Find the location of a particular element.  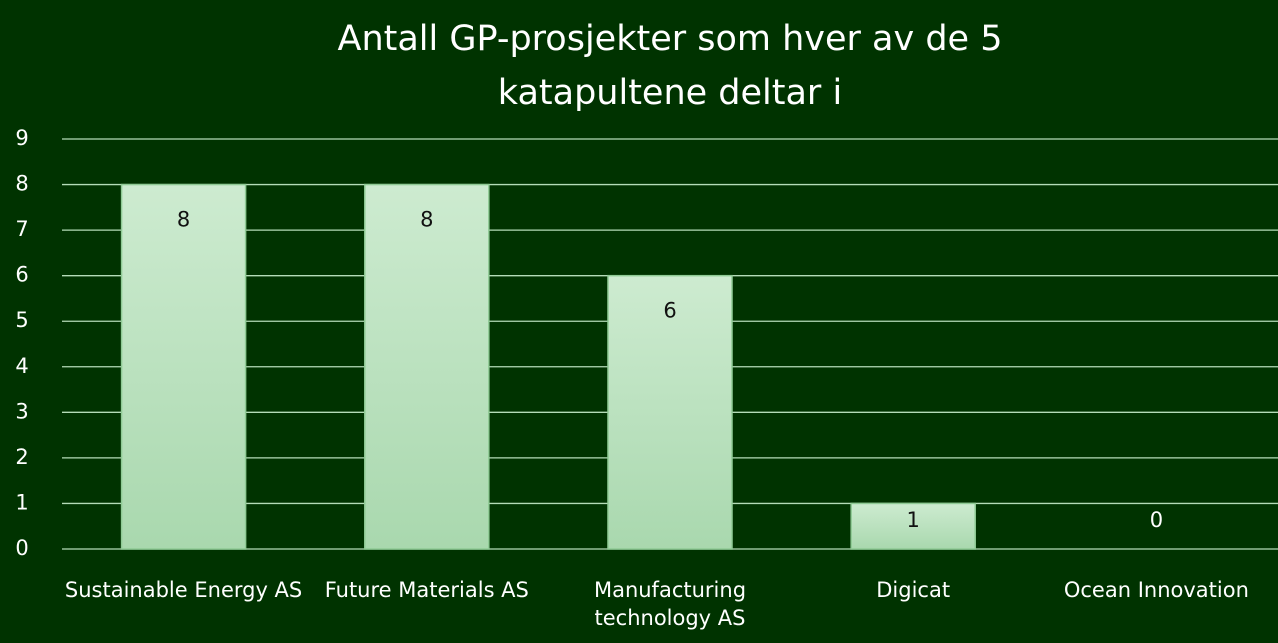

x-tick-label: Manufacturing technology AS is located at coordinates (670, 604).